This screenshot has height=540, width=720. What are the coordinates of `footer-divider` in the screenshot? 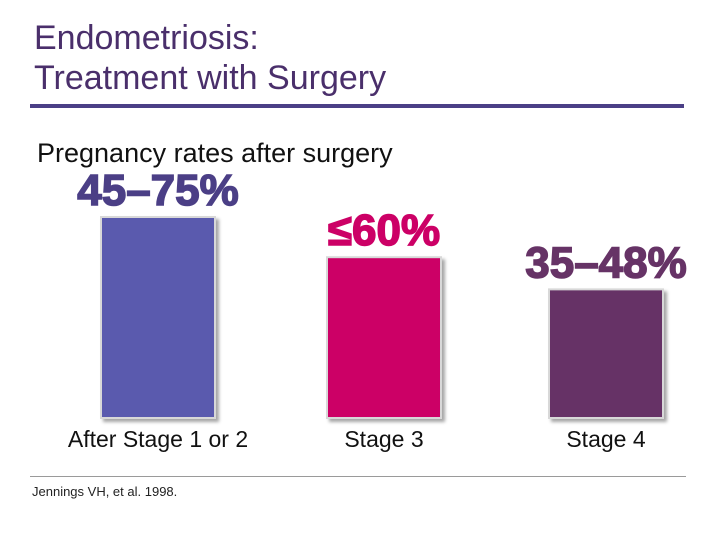 It's located at (358, 476).